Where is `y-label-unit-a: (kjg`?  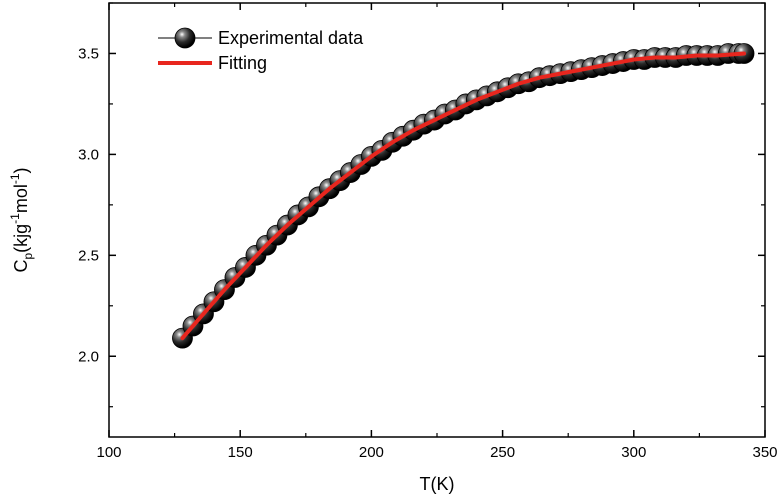
y-label-unit-a: (kjg is located at coordinates (21, 238).